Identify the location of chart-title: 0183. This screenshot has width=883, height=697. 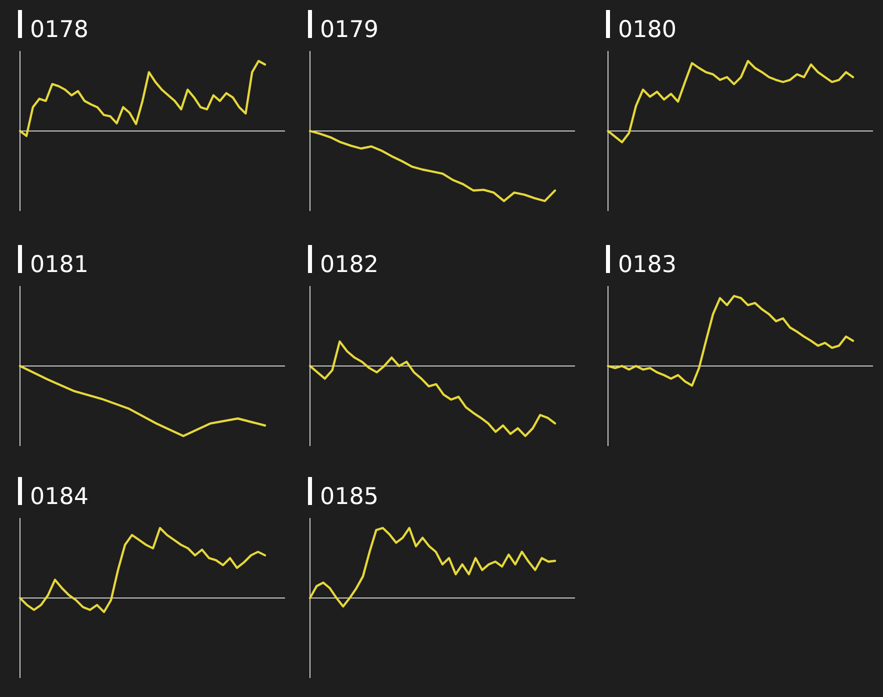
(647, 265).